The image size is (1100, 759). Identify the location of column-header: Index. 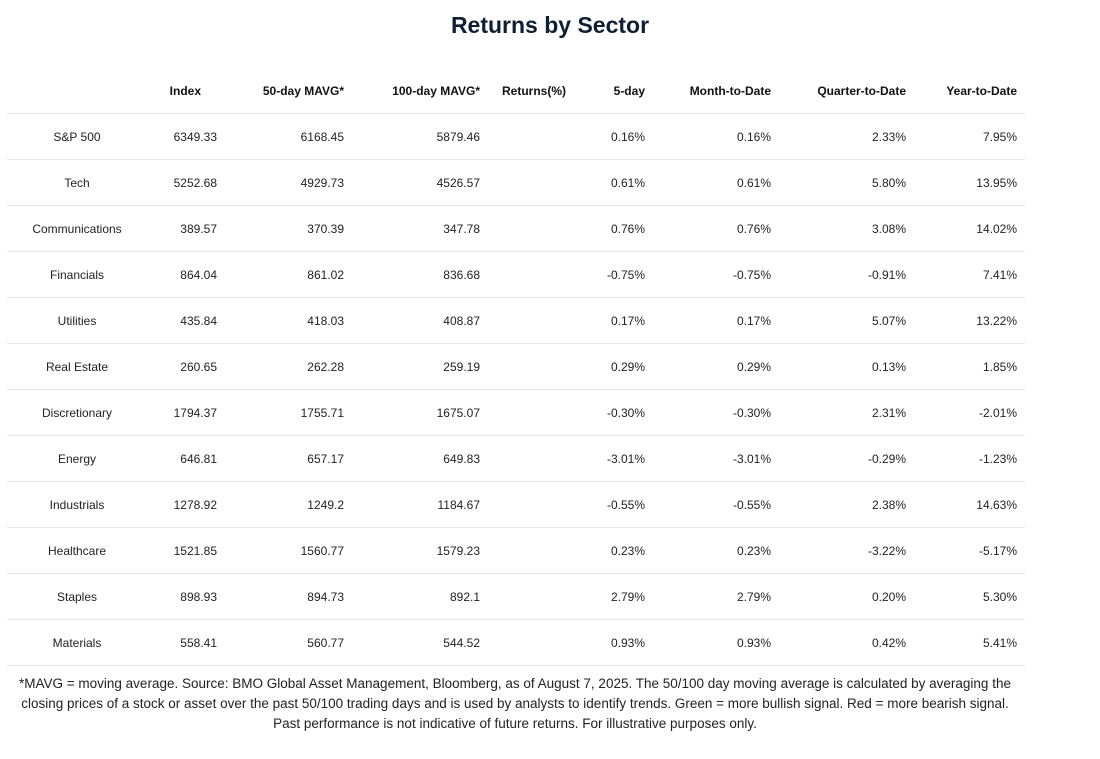
(185, 91).